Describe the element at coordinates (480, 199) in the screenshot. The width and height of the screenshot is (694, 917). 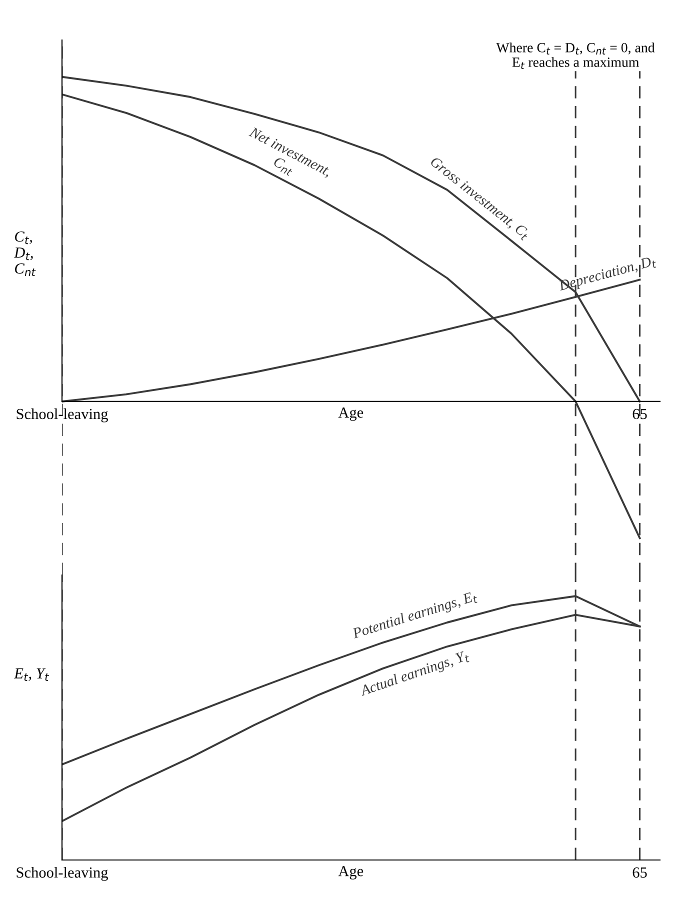
I see `text: Gross investment, C$_{t}$` at that location.